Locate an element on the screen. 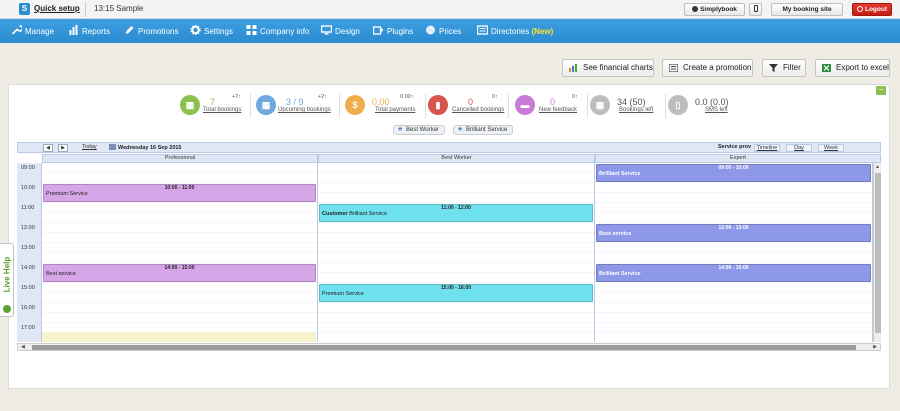  create-promotion-label: Create a promotion is located at coordinates (717, 67).